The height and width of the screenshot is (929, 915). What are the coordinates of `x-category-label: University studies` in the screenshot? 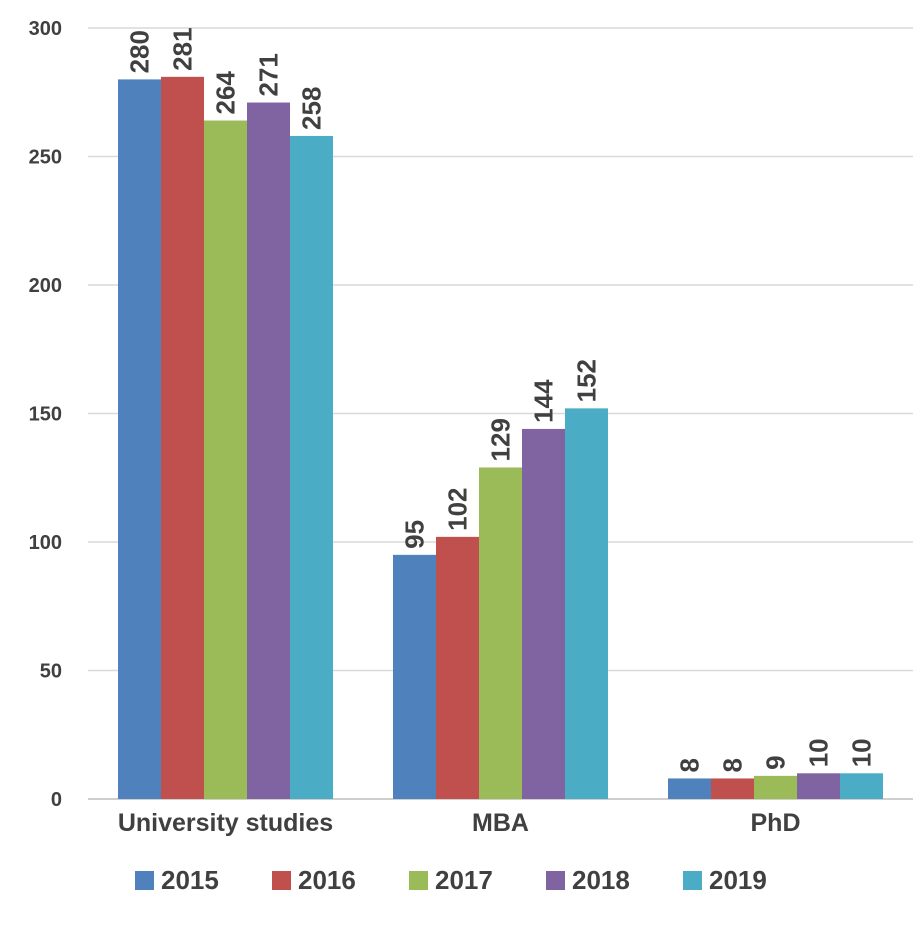 It's located at (225, 823).